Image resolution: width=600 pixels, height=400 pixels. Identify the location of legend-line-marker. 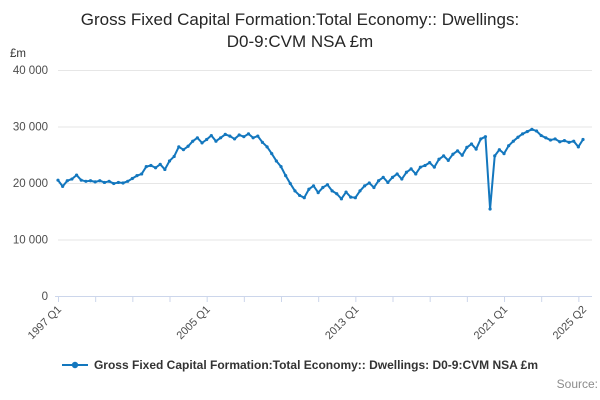
(74, 365).